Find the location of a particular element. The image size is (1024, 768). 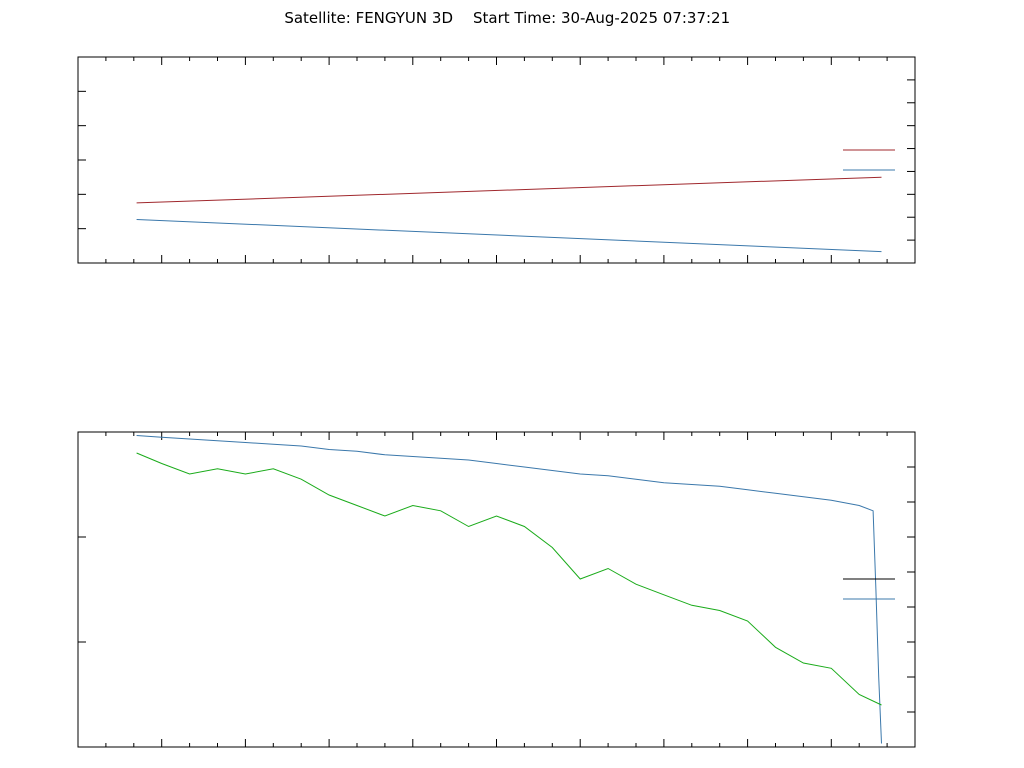

start-time-label: Start Time: 30-Aug-2025 07:37:21 is located at coordinates (601, 18).